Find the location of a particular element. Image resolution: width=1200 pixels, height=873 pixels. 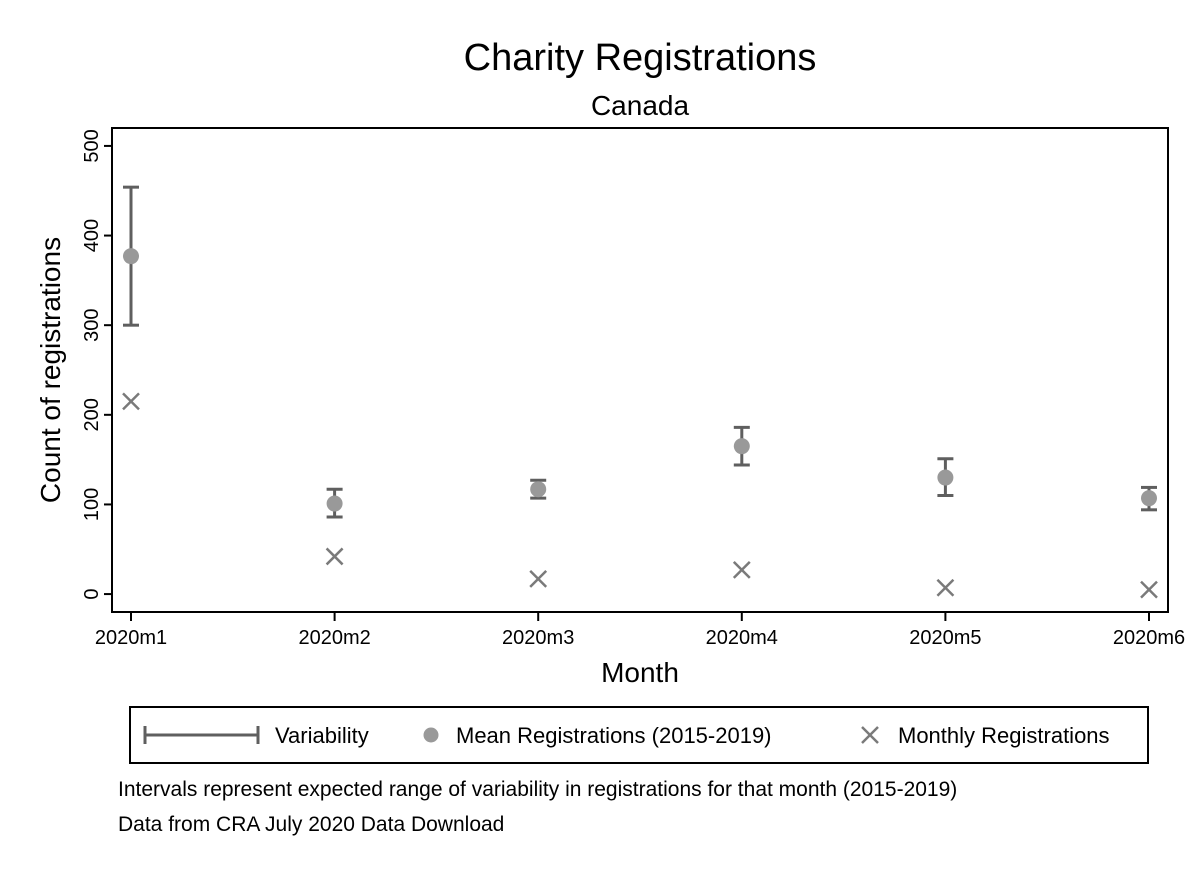

y-tick-label: 500 is located at coordinates (92, 145).